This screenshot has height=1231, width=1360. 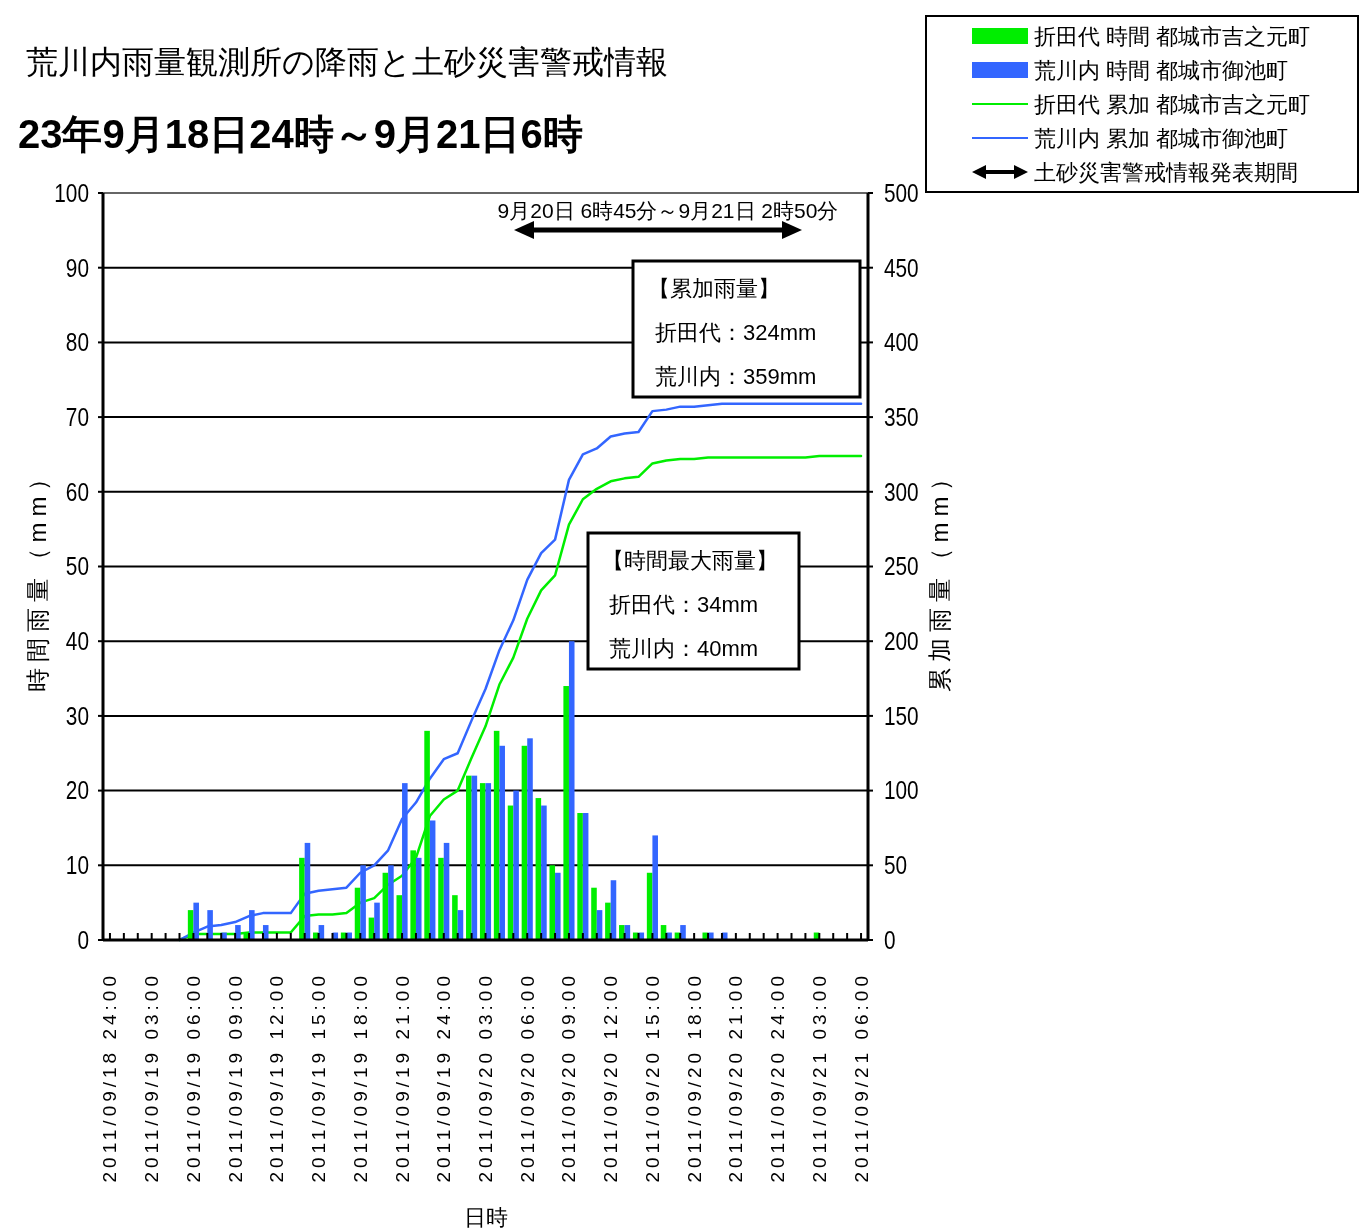 I want to click on x-tick-label: 2011/09/19 09:00, so click(x=235, y=1077).